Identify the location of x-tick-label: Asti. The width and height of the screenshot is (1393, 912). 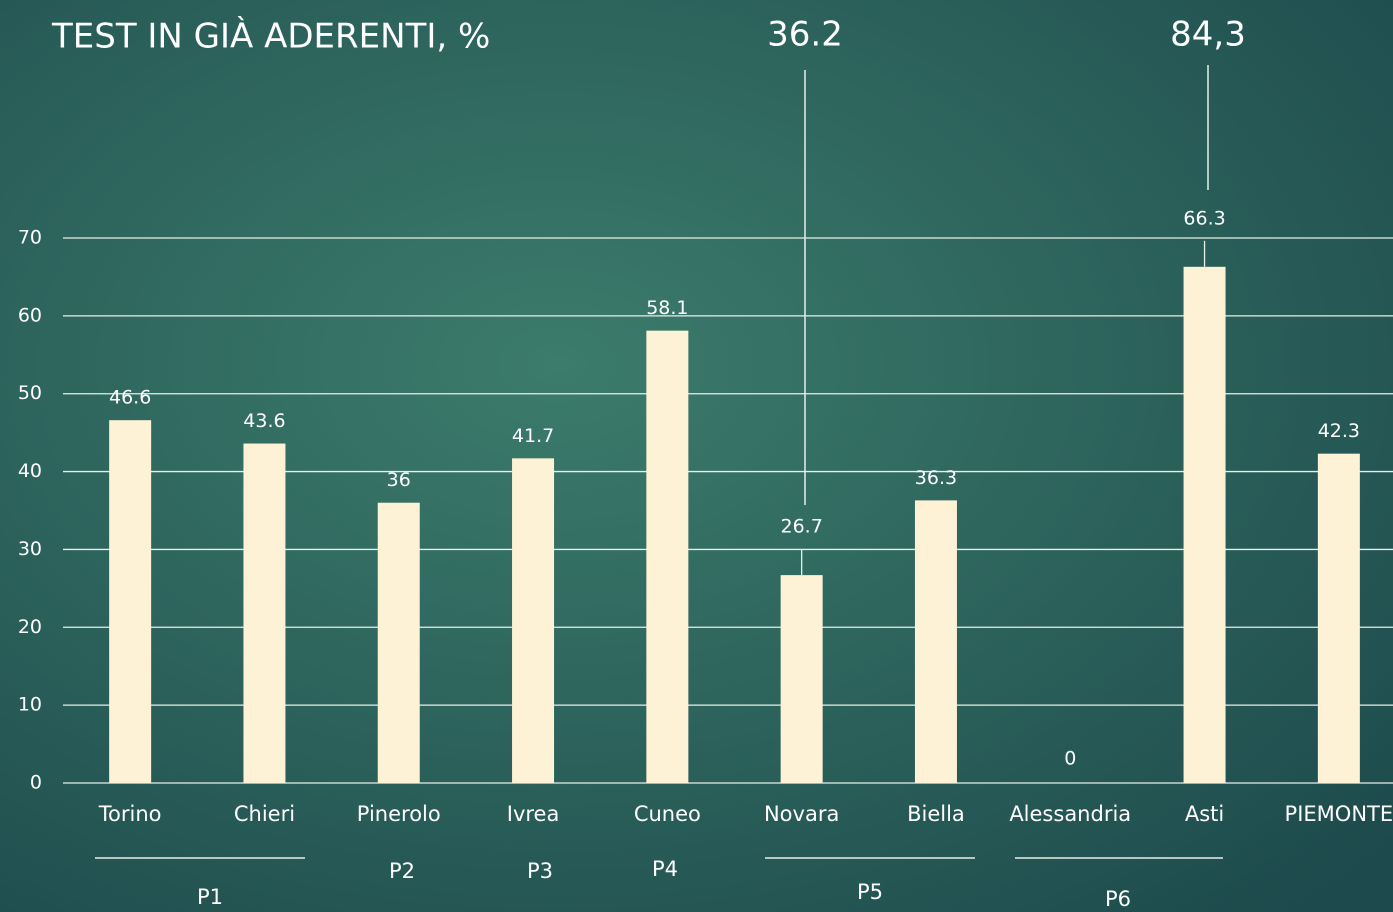
(1204, 814).